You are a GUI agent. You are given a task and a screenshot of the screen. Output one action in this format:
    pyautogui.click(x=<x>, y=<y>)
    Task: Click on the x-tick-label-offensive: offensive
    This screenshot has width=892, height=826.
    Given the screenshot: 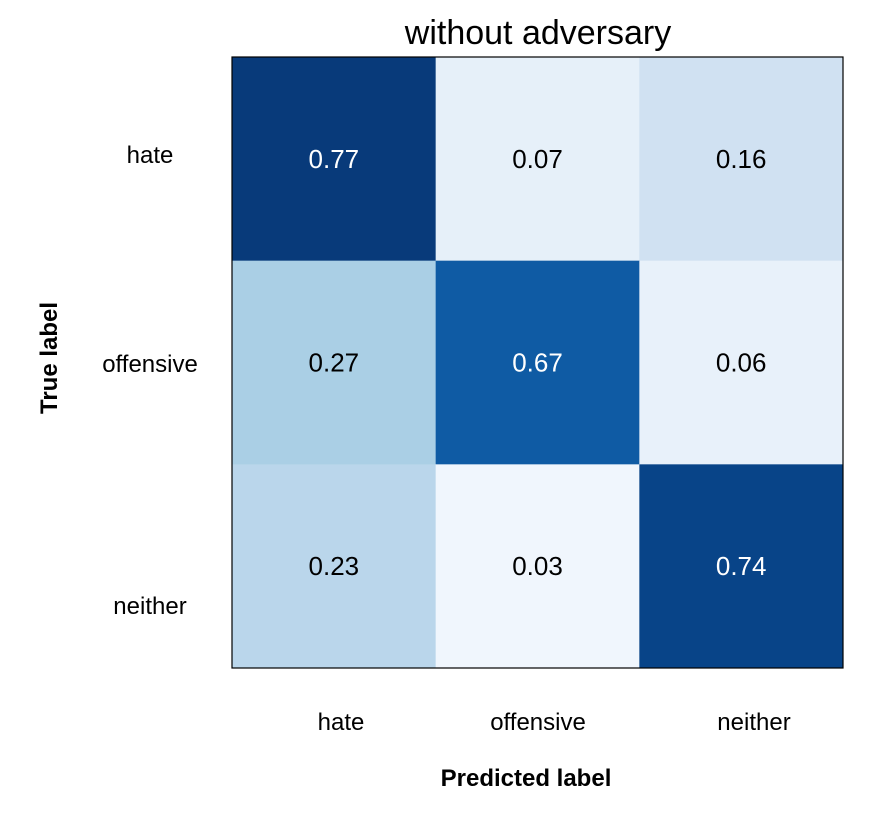 What is the action you would take?
    pyautogui.click(x=538, y=722)
    